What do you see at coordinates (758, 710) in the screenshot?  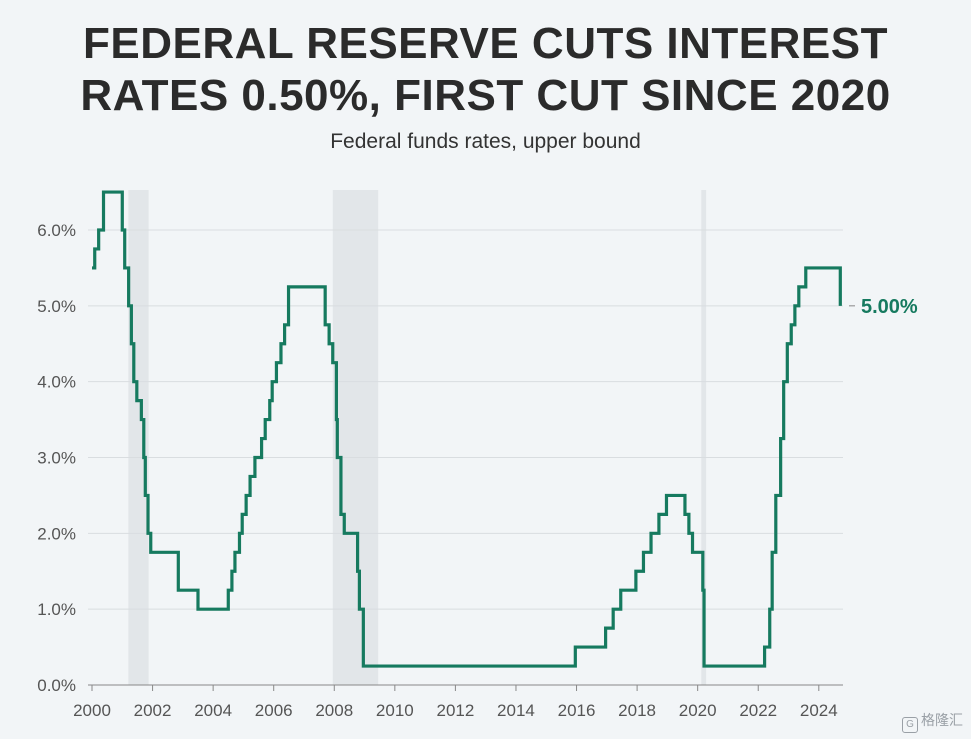 I see `x-tick-label: 2022` at bounding box center [758, 710].